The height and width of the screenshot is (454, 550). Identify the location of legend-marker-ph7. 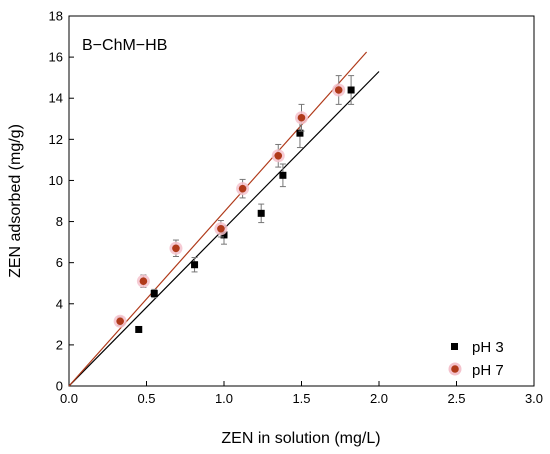
(455, 369).